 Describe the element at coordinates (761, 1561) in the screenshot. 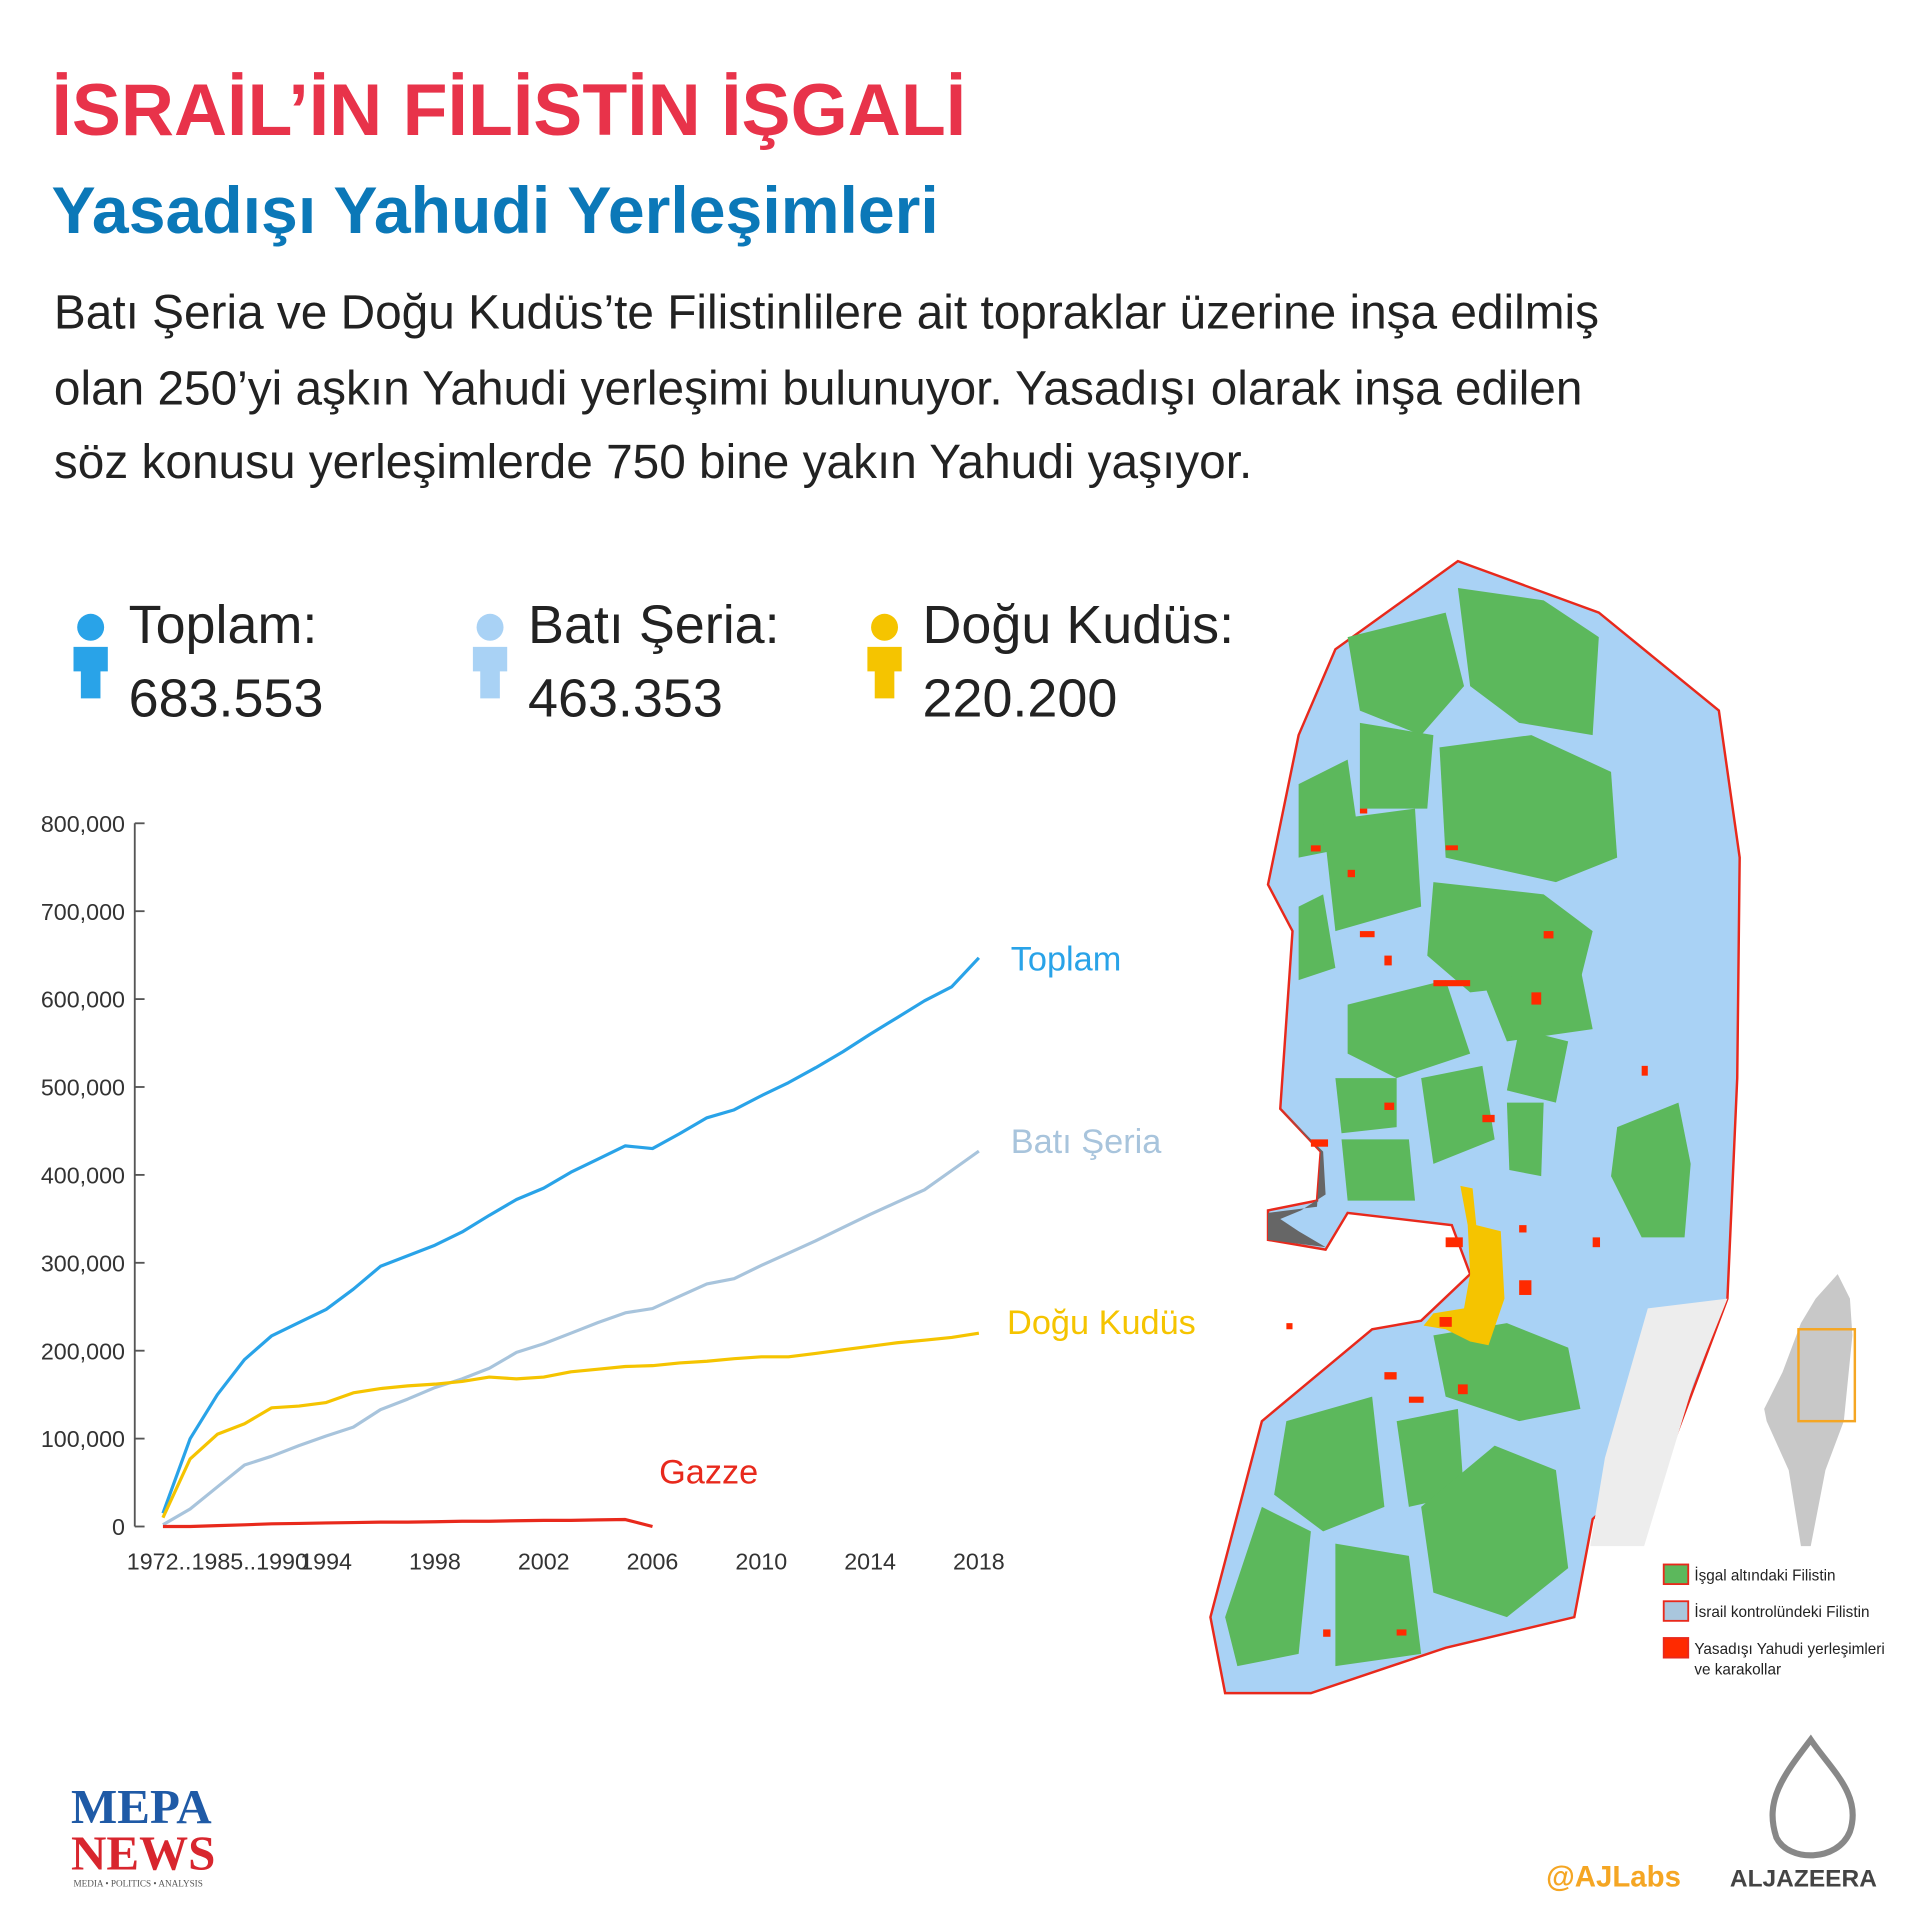

I see `x-tick-label: 2010` at that location.